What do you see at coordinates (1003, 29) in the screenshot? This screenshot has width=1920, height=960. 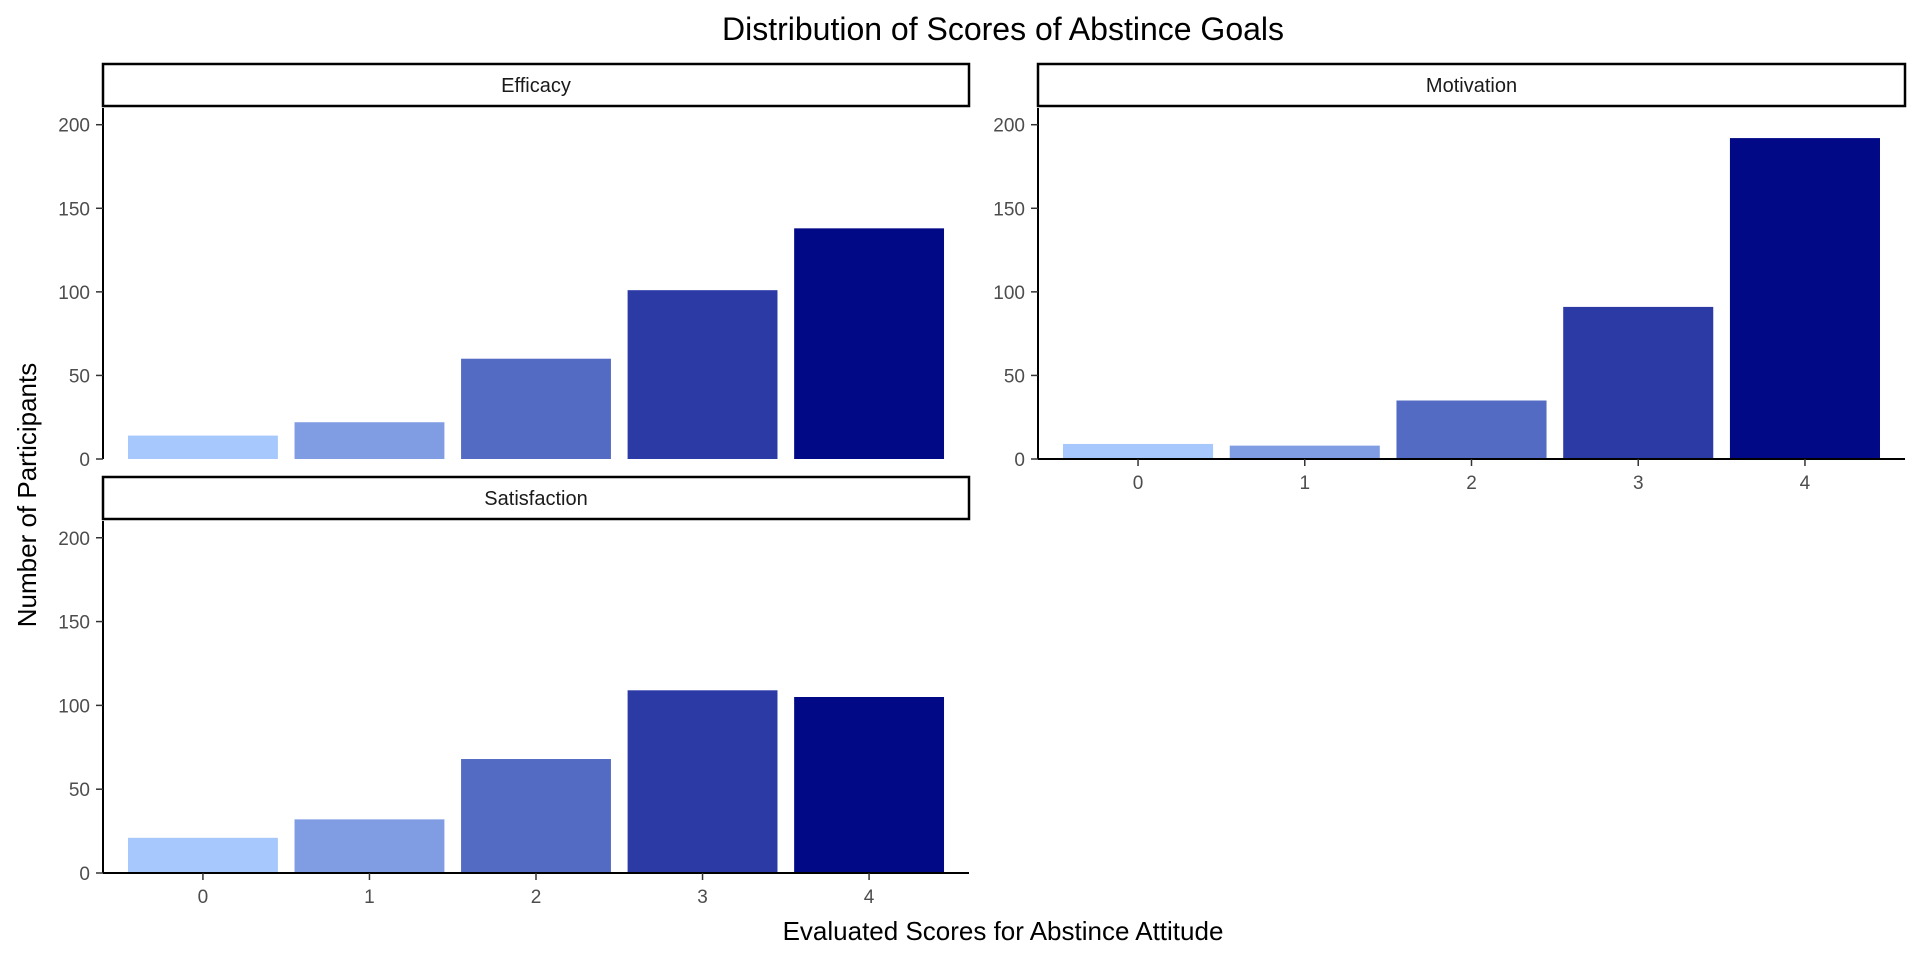 I see `chart-title: Distribution of Scores of Abstince Goals` at bounding box center [1003, 29].